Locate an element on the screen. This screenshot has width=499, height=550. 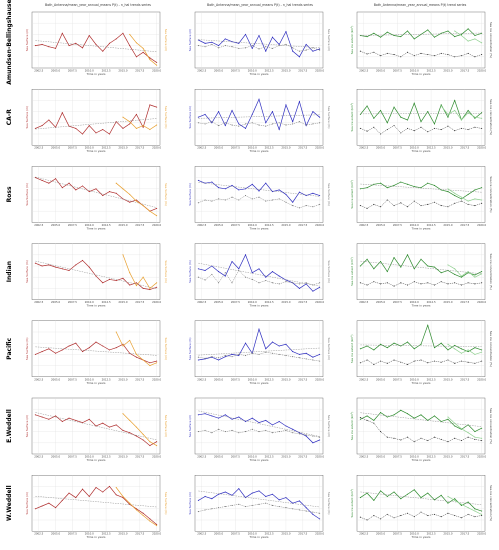
x-tick-label: 2010.0 is located at coordinates (89, 457).